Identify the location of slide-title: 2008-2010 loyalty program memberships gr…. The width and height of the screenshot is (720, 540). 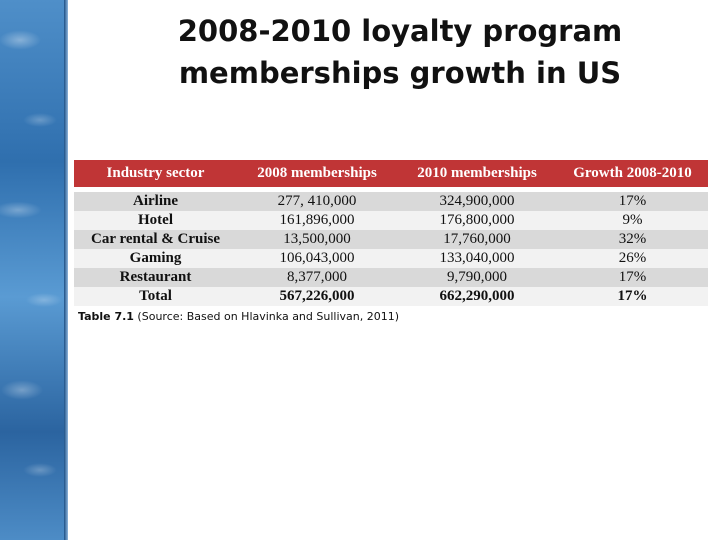
(400, 52).